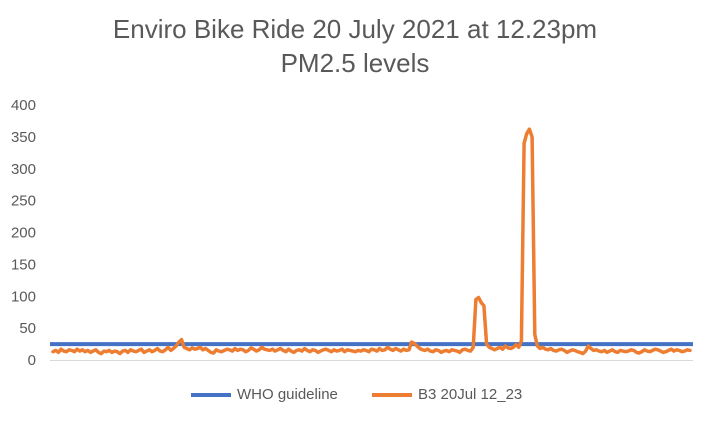 The height and width of the screenshot is (422, 710). I want to click on legend-label-b3: B3 20Jul 12_23, so click(470, 394).